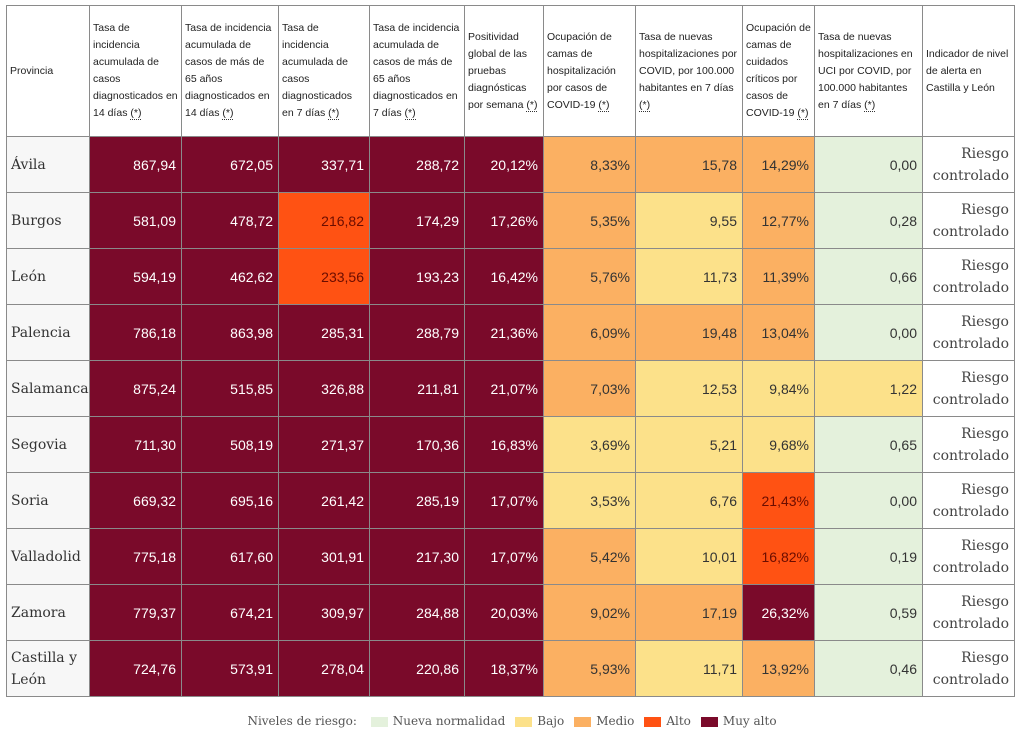  Describe the element at coordinates (324, 220) in the screenshot. I see `indicator-value: 216,82` at that location.